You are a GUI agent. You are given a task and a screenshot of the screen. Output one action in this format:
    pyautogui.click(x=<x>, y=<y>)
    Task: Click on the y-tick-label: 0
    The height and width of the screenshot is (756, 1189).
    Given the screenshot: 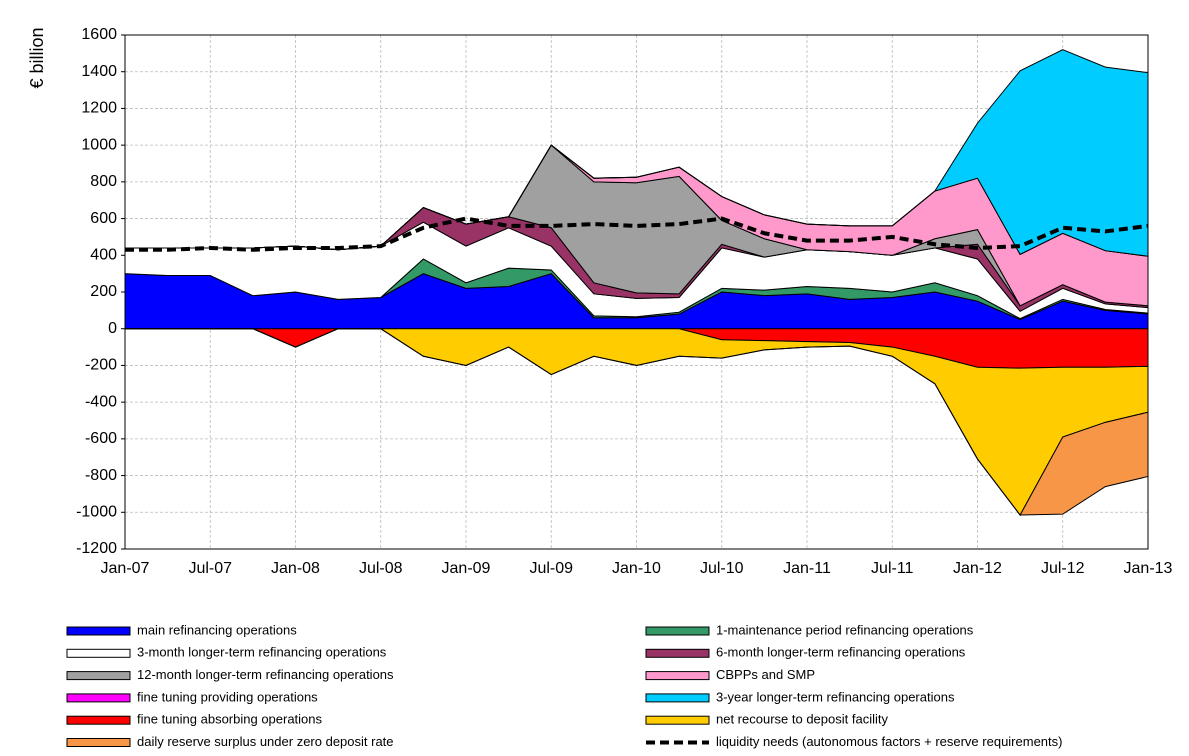 What is the action you would take?
    pyautogui.click(x=112, y=328)
    